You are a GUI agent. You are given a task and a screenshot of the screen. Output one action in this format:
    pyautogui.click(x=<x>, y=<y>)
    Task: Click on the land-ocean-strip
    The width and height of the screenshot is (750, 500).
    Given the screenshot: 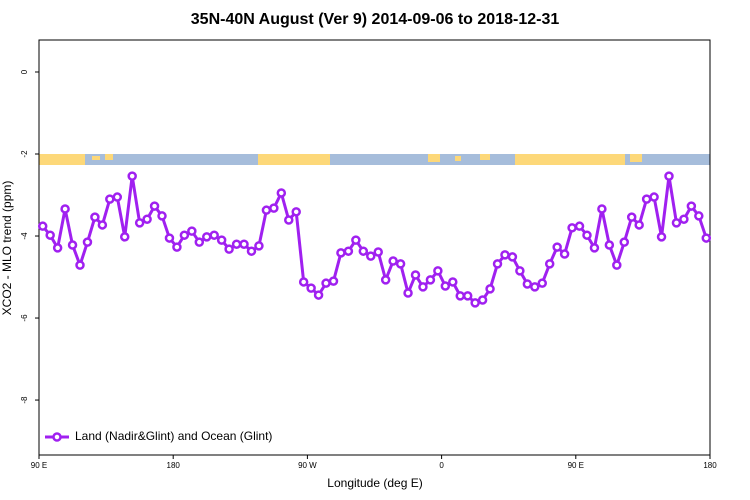 What is the action you would take?
    pyautogui.click(x=374, y=159)
    